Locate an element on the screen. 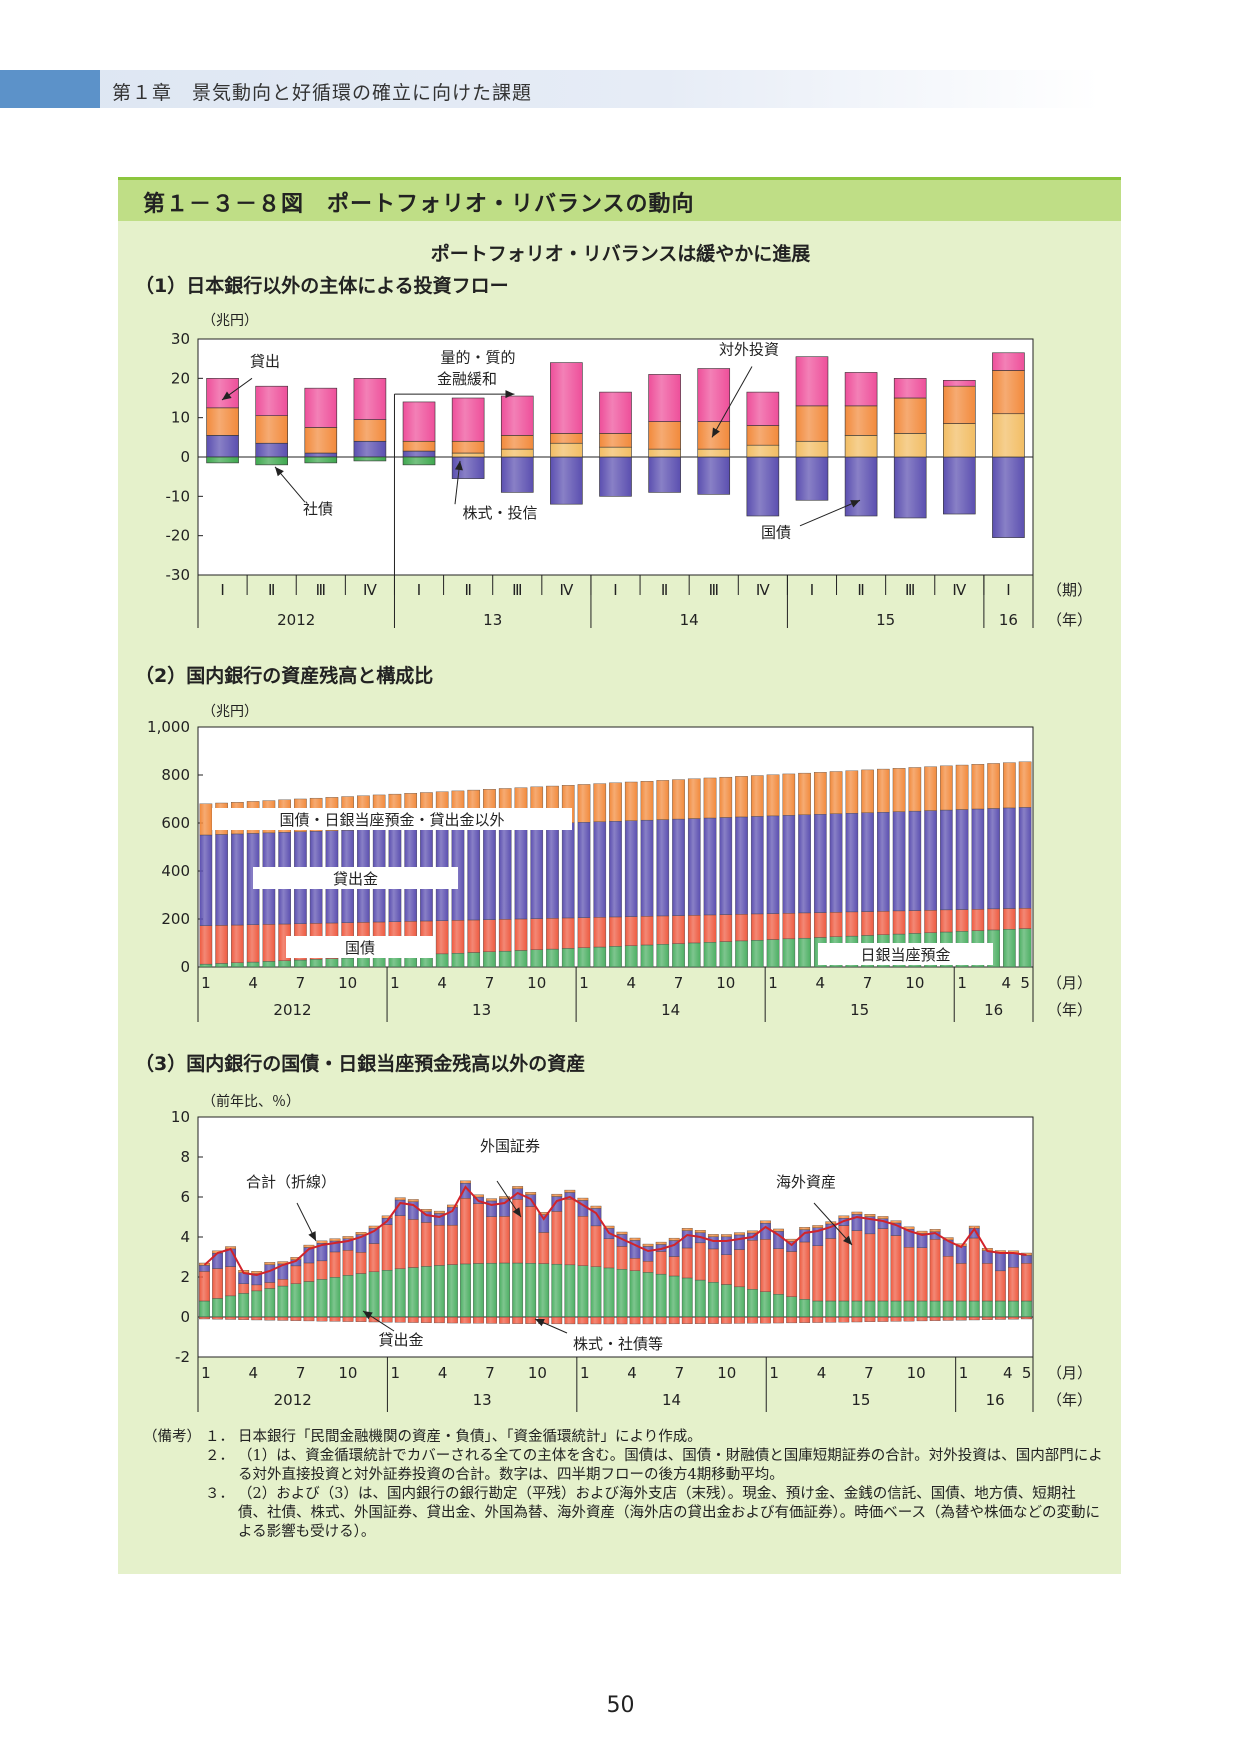 The height and width of the screenshot is (1754, 1241). chart3-arrow-foreign-head is located at coordinates (516, 1212).